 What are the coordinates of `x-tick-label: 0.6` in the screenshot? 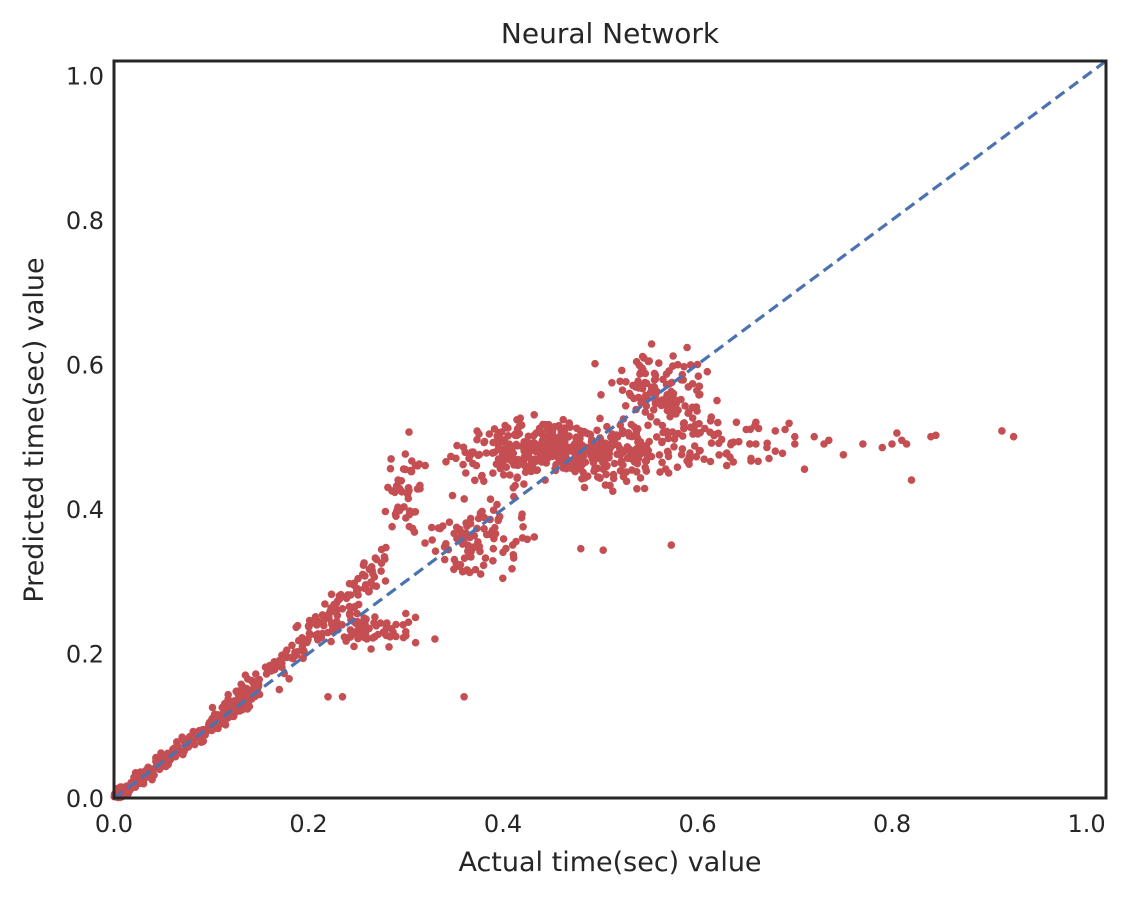 It's located at (697, 824).